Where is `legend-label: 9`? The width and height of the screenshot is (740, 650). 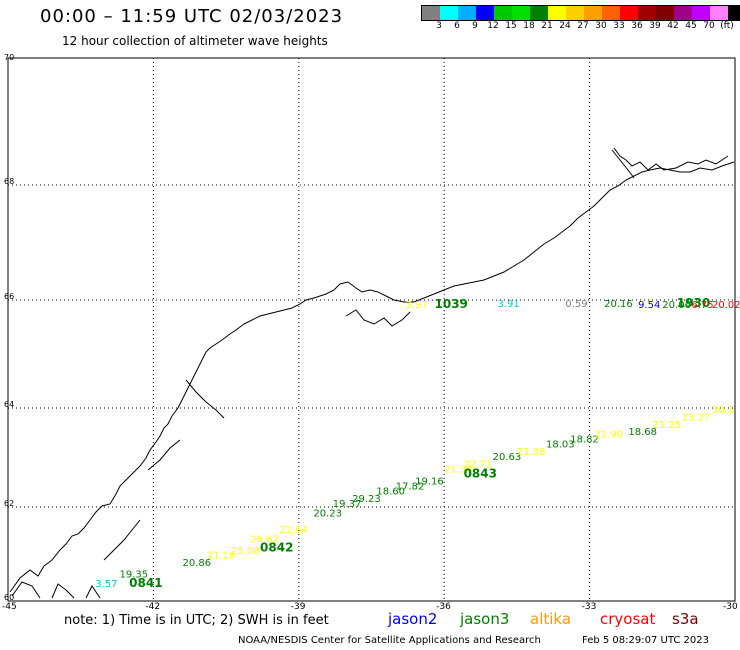 legend-label: 9 is located at coordinates (475, 26).